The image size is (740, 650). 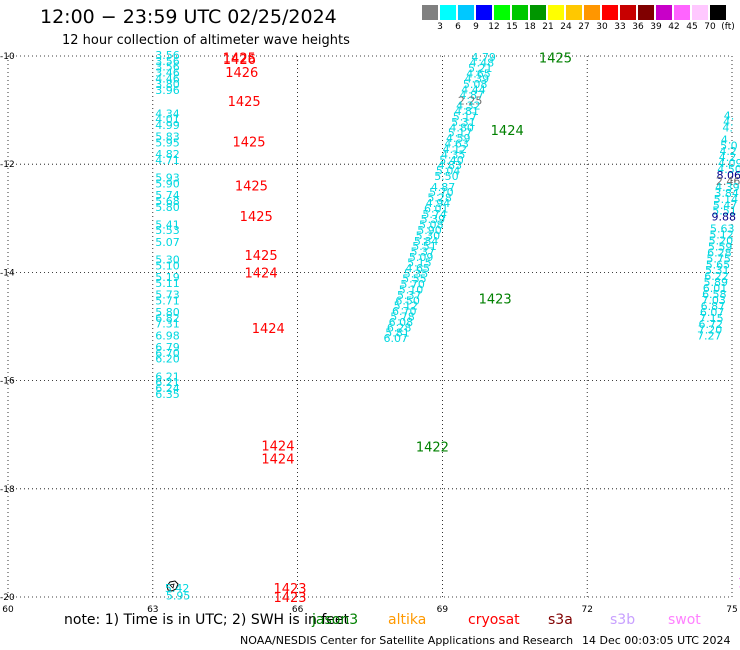 What do you see at coordinates (167, 394) in the screenshot?
I see `wave-height-value: 6.35` at bounding box center [167, 394].